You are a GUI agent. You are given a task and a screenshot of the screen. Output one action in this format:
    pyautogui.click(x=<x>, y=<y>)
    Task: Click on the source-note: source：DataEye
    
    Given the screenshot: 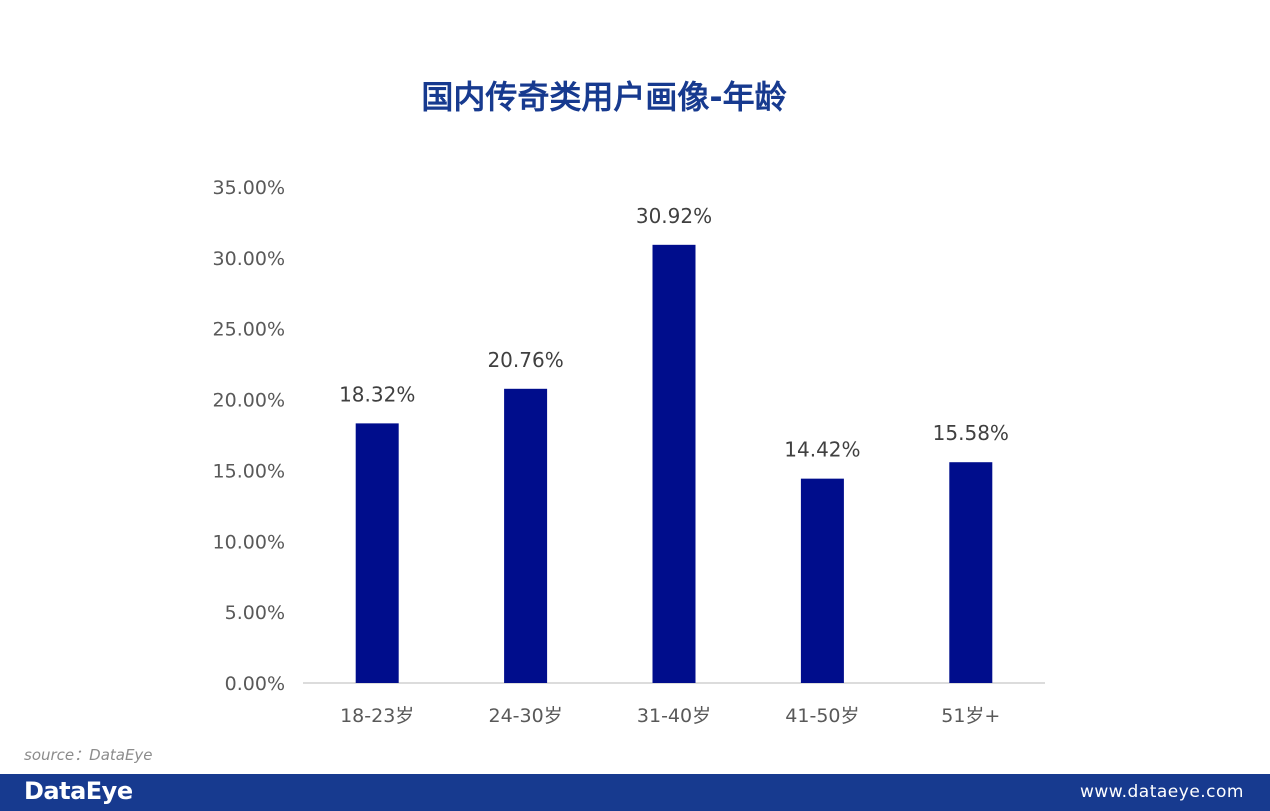 What is the action you would take?
    pyautogui.click(x=88, y=755)
    